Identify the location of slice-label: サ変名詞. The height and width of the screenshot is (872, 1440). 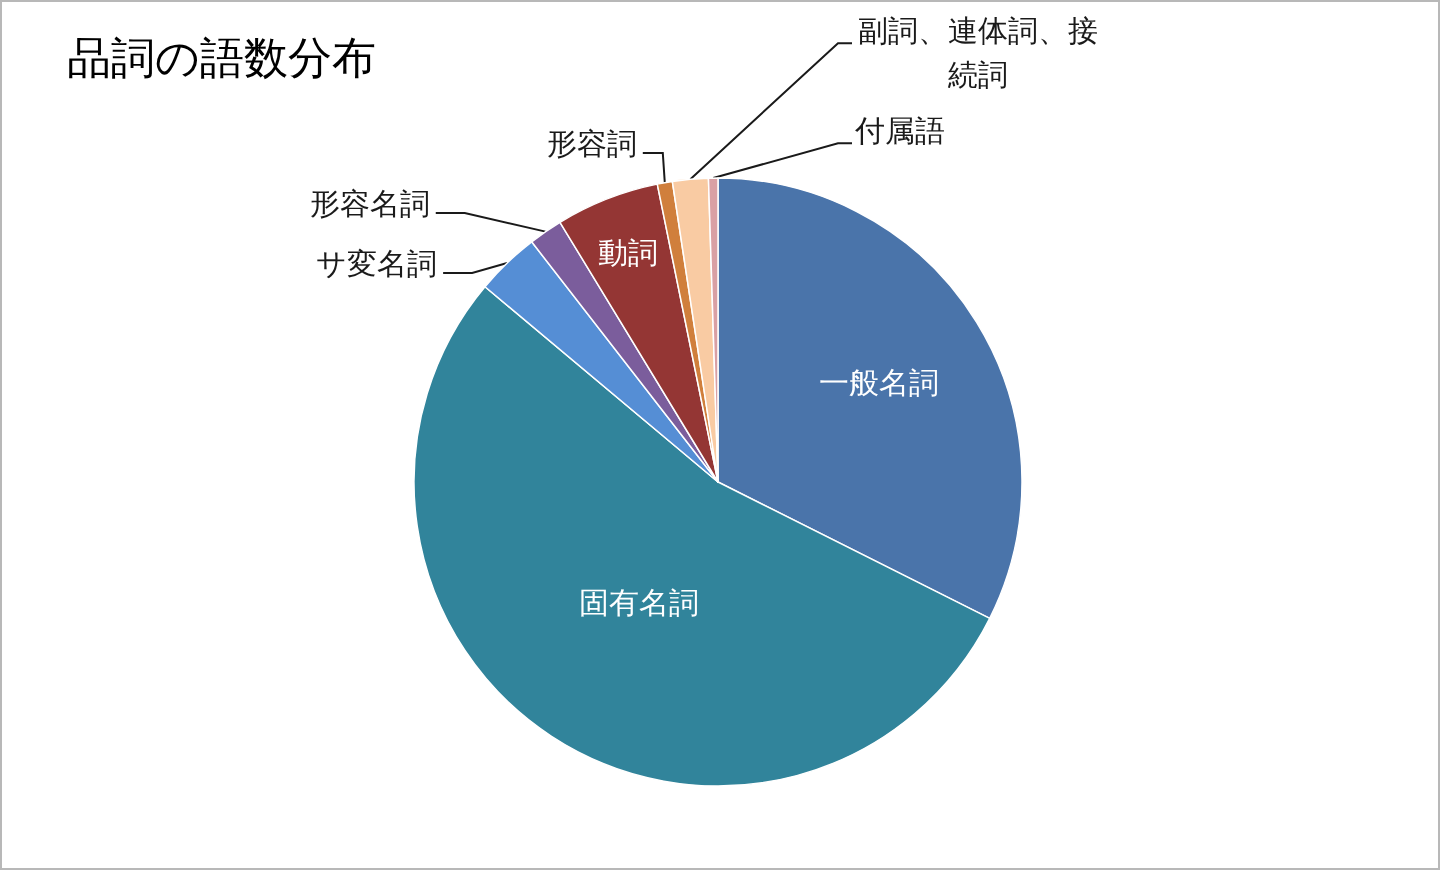
(377, 263).